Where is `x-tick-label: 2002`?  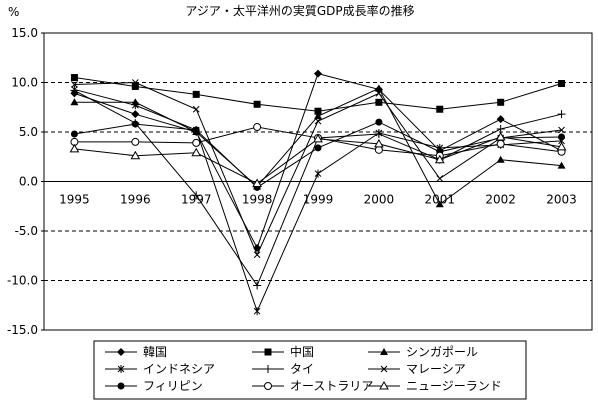 x-tick-label: 2002 is located at coordinates (500, 200).